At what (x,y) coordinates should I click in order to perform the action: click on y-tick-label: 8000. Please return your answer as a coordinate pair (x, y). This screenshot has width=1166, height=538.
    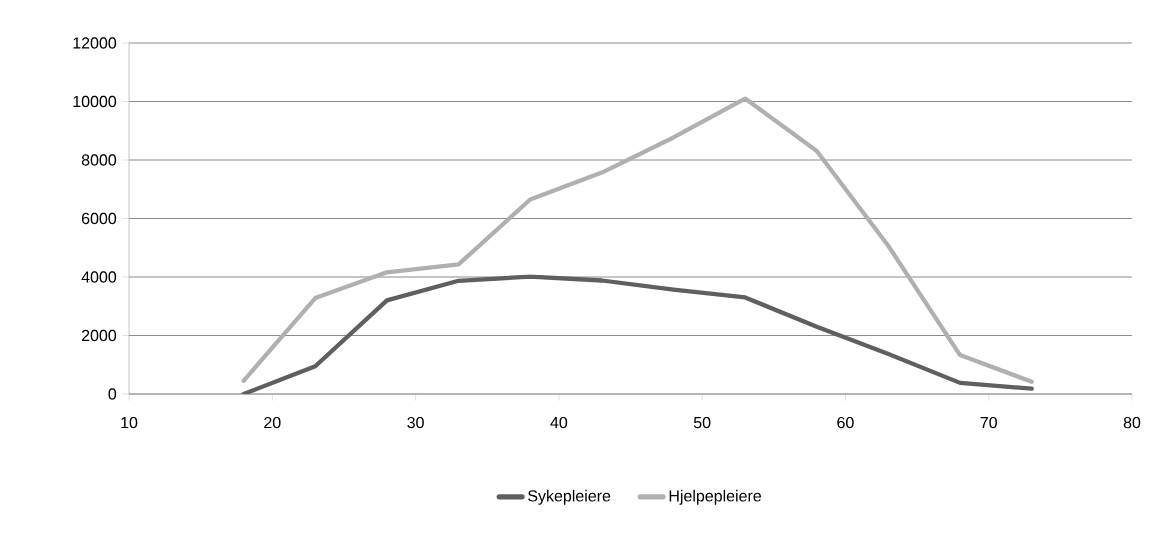
    Looking at the image, I should click on (99, 160).